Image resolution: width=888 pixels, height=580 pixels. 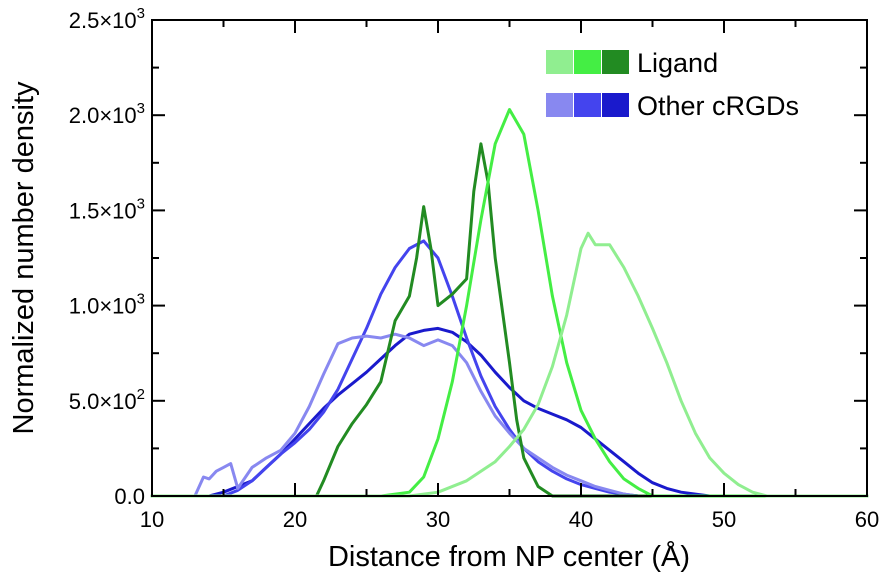 What do you see at coordinates (509, 519) in the screenshot?
I see `x-tick-labels: 10 20 30 40 50 60` at bounding box center [509, 519].